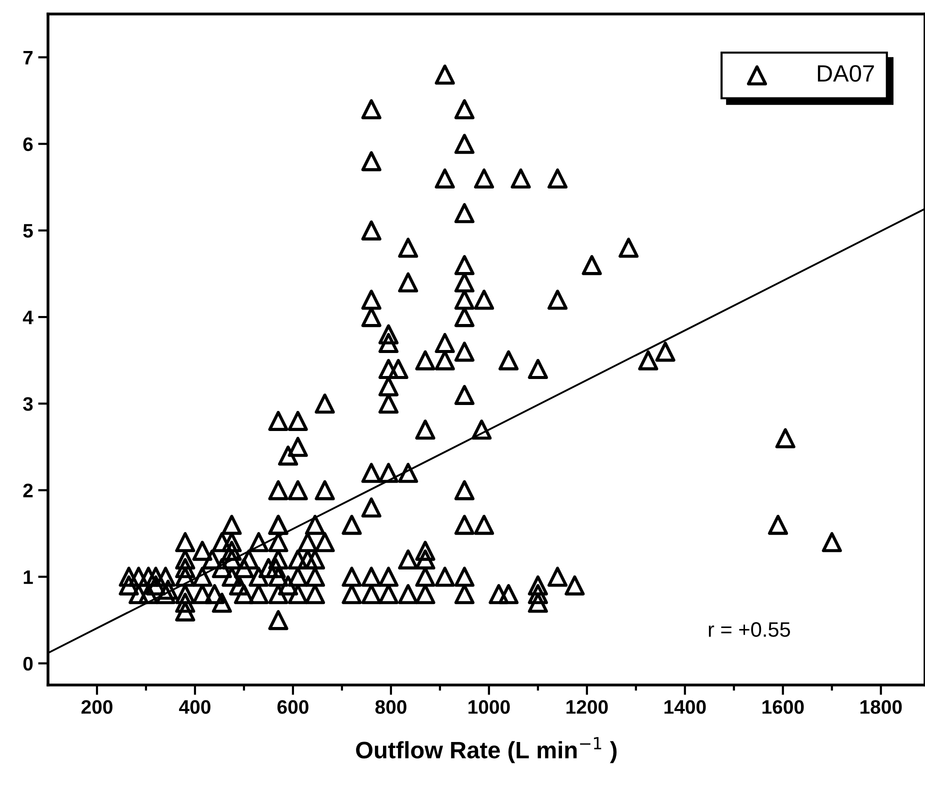  I want to click on x-tick-label: 200, so click(96, 707).